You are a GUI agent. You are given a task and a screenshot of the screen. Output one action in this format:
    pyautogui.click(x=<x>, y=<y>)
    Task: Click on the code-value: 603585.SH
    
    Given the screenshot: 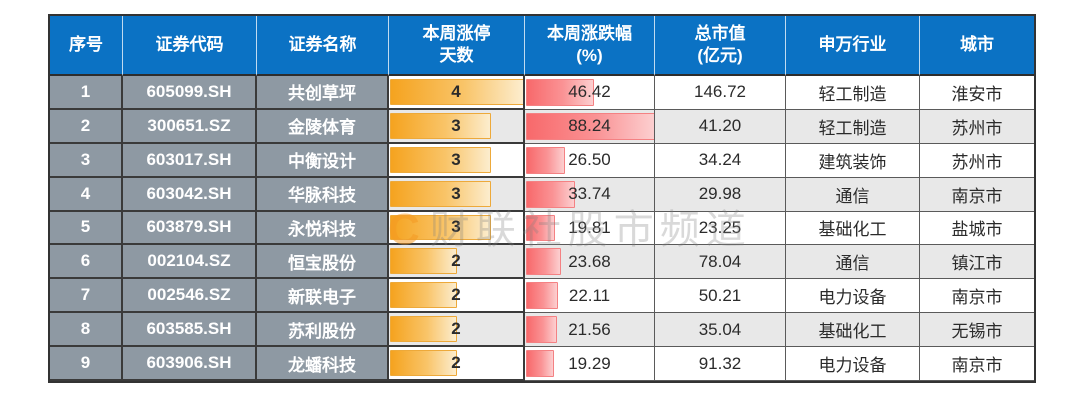 What is the action you would take?
    pyautogui.click(x=189, y=329)
    